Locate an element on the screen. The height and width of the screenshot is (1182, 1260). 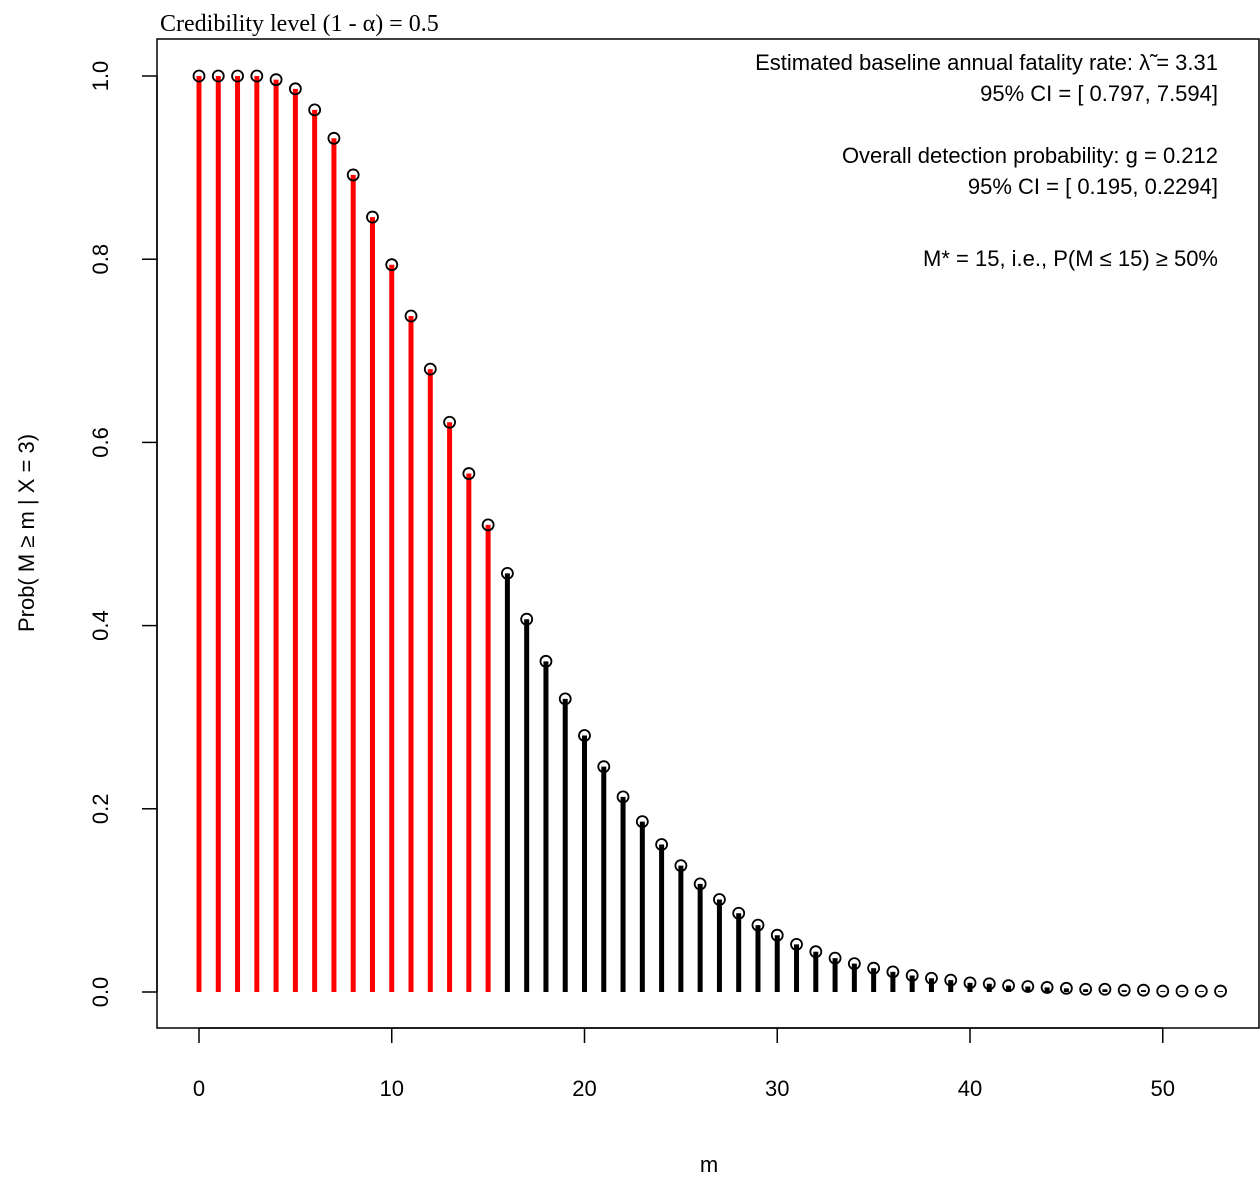
x-axis-label: m is located at coordinates (709, 1164).